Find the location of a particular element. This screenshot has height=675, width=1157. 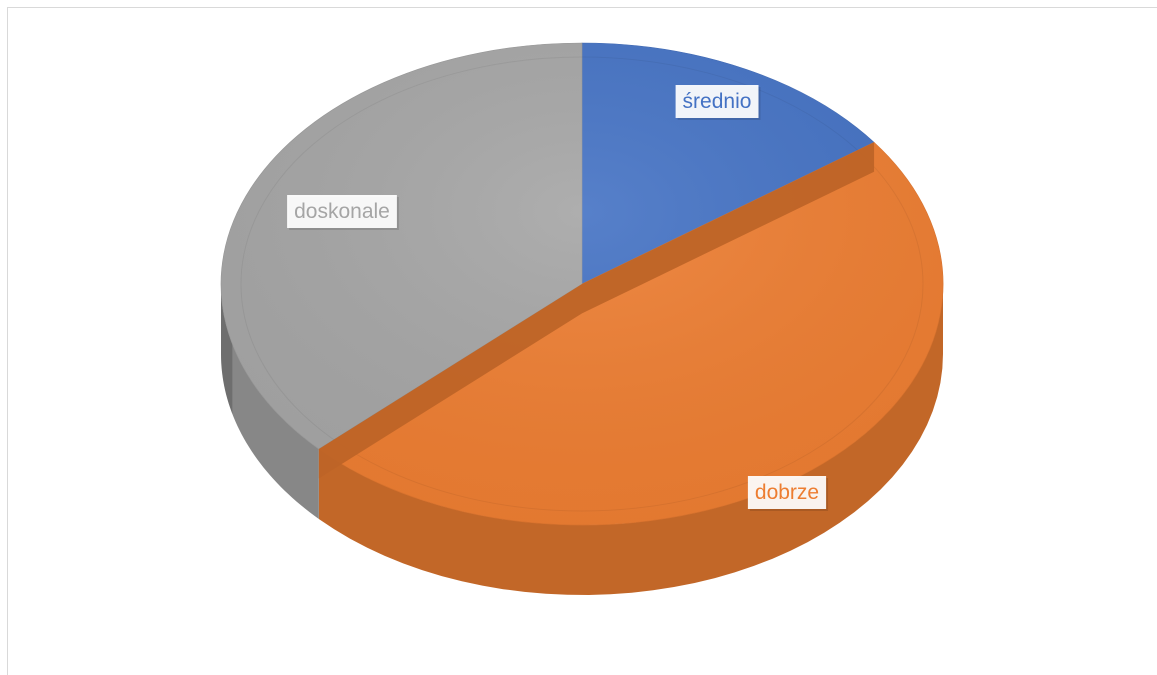

data-label-text: dobrze is located at coordinates (787, 492).